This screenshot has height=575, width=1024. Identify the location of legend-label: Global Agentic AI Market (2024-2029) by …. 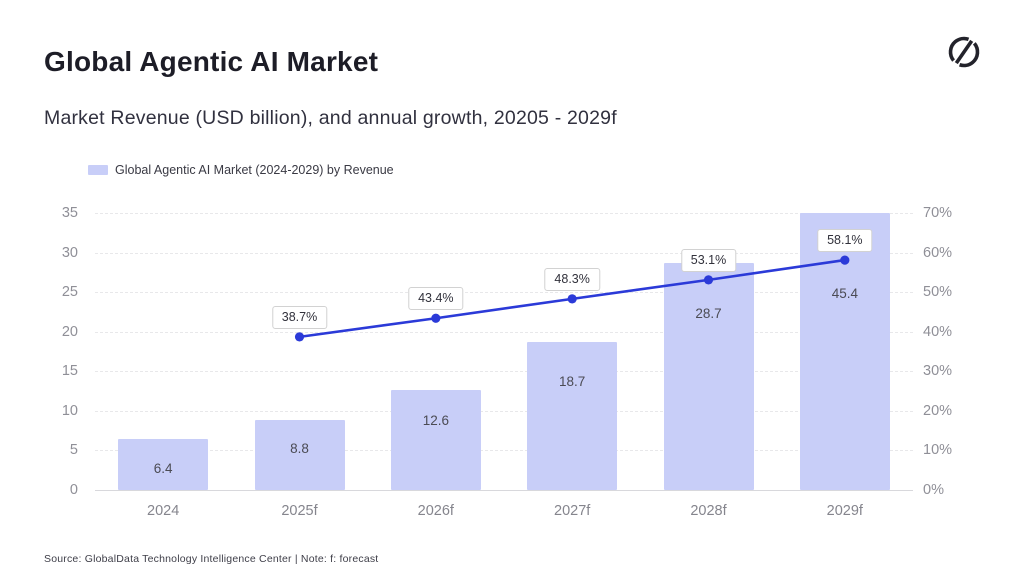
(254, 170).